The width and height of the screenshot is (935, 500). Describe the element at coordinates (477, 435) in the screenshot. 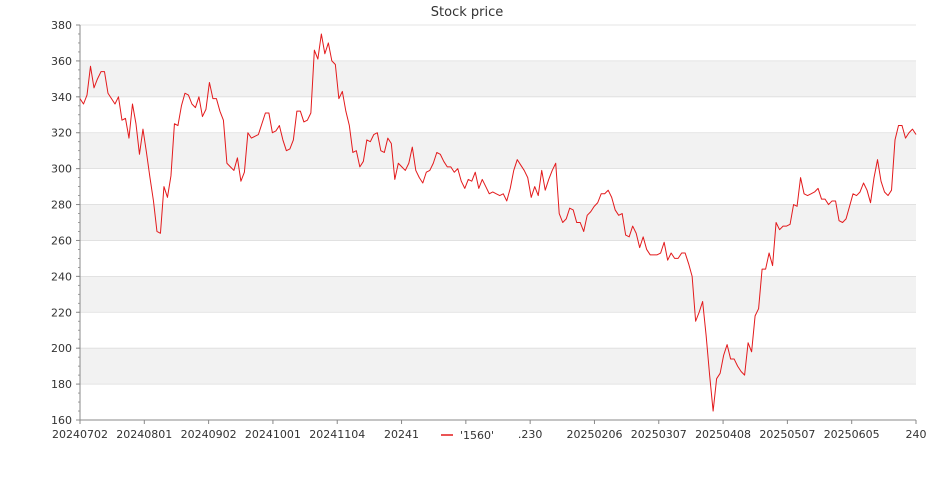

I see `legend-label: '1560'` at that location.